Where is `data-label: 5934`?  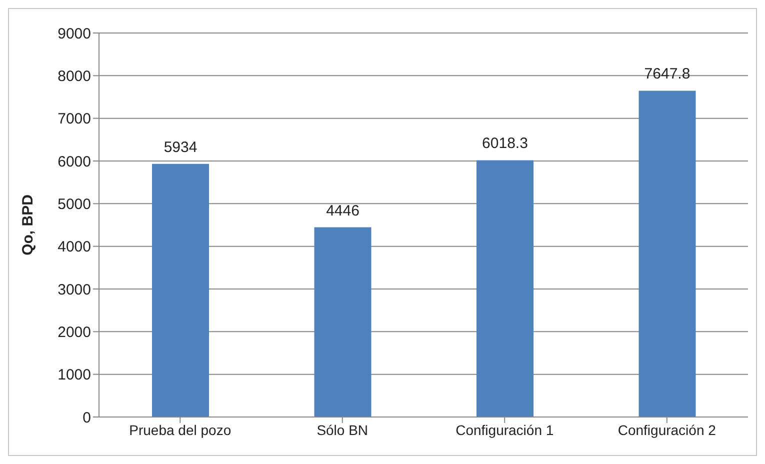 data-label: 5934 is located at coordinates (181, 147).